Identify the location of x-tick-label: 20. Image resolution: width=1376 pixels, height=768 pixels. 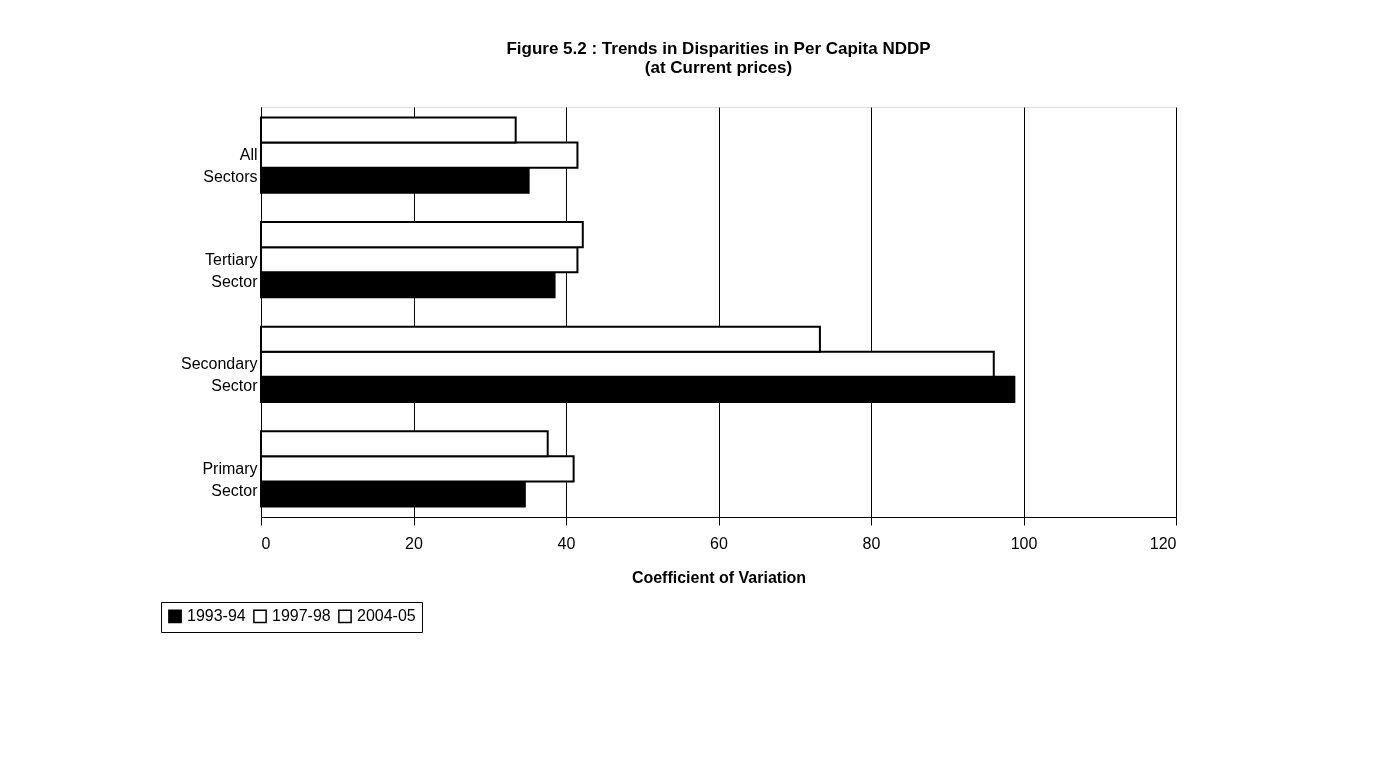
(414, 543).